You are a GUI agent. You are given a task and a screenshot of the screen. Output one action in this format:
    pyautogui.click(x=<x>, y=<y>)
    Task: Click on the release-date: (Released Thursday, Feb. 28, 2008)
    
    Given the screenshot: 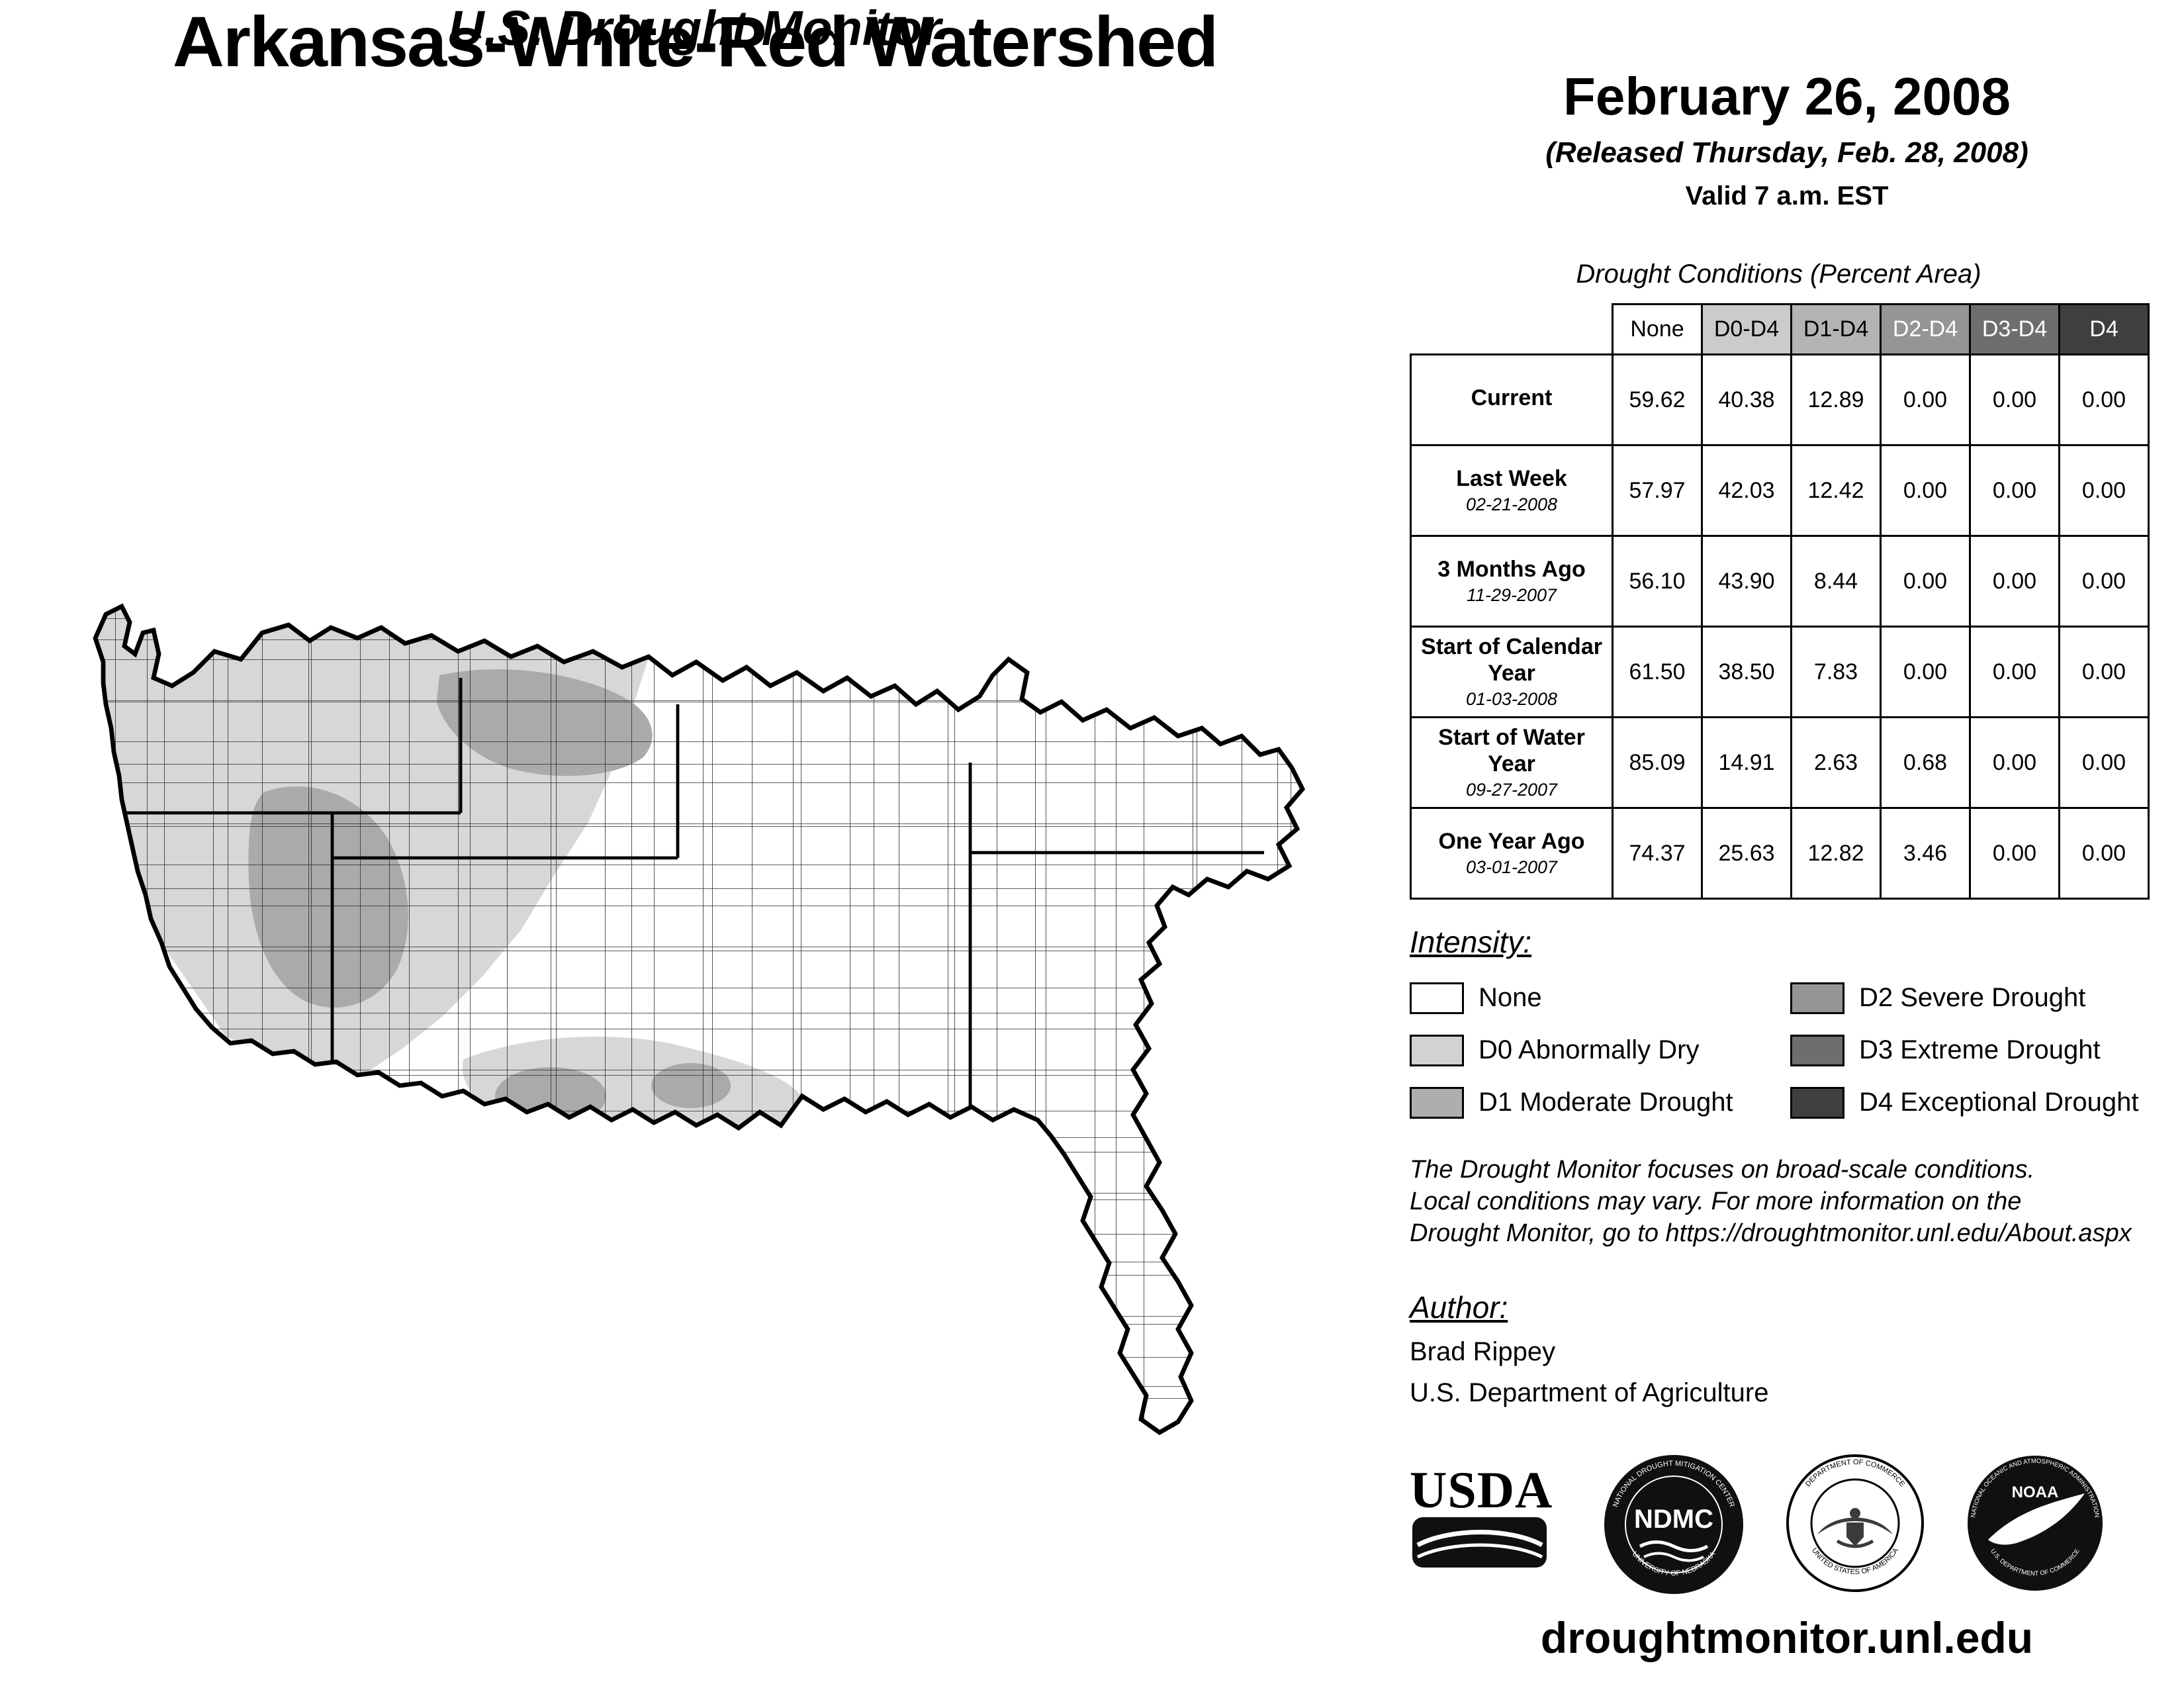 What is the action you would take?
    pyautogui.click(x=1786, y=152)
    